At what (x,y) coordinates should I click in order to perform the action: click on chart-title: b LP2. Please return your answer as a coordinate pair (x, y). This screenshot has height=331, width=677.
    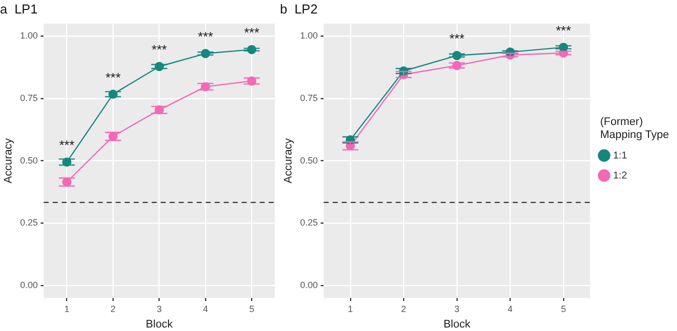
    Looking at the image, I should click on (299, 8).